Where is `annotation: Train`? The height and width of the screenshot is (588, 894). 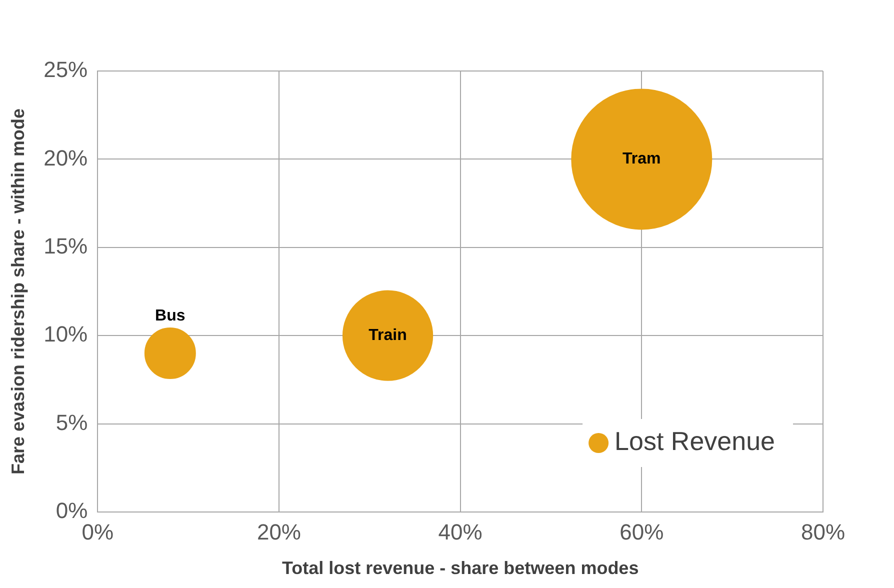
annotation: Train is located at coordinates (387, 335).